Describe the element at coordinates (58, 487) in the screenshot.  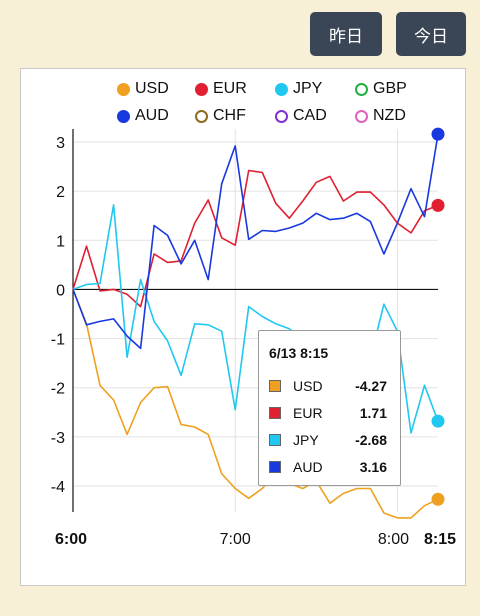
I see `y-tick-label: -4` at that location.